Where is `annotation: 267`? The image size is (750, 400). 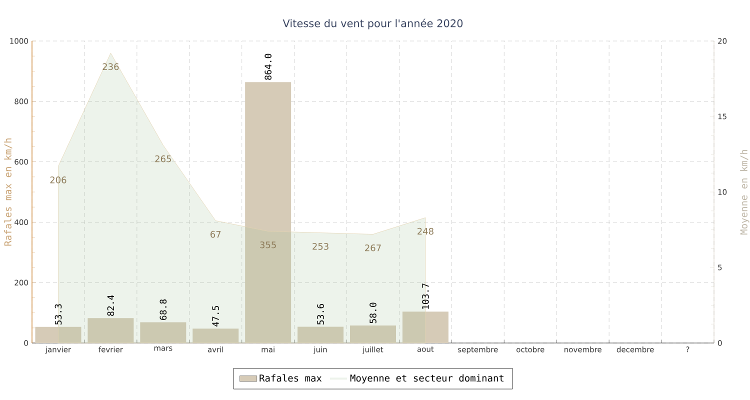 annotation: 267 is located at coordinates (373, 248).